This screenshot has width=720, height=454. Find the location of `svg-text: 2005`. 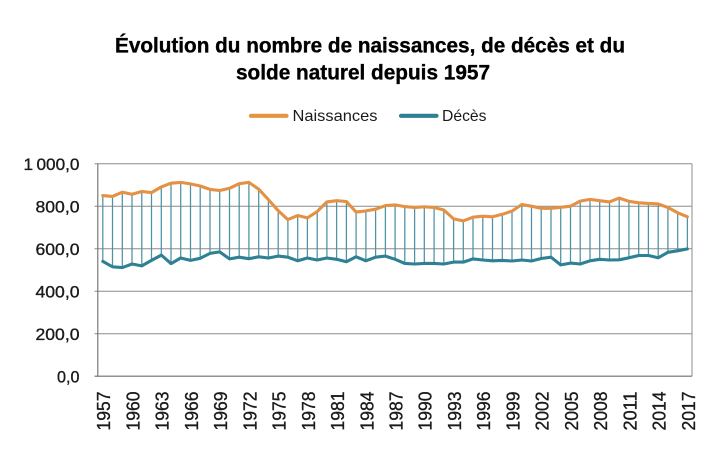

svg-text: 2005 is located at coordinates (571, 411).